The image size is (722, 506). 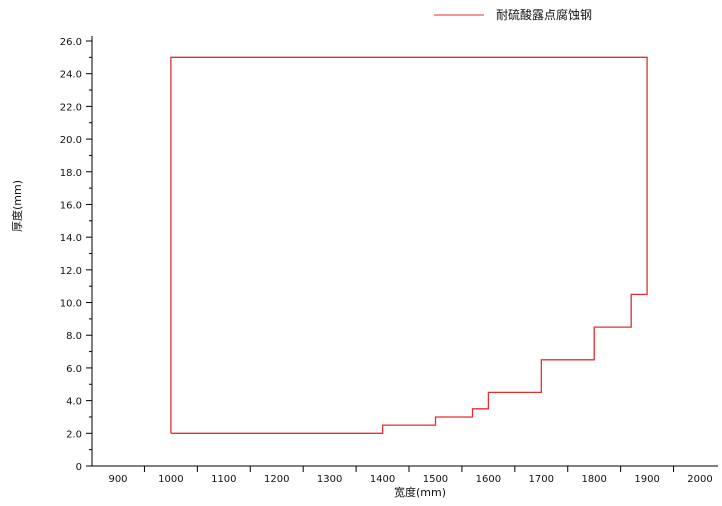 I want to click on x-tick-label: 1700, so click(x=541, y=479).